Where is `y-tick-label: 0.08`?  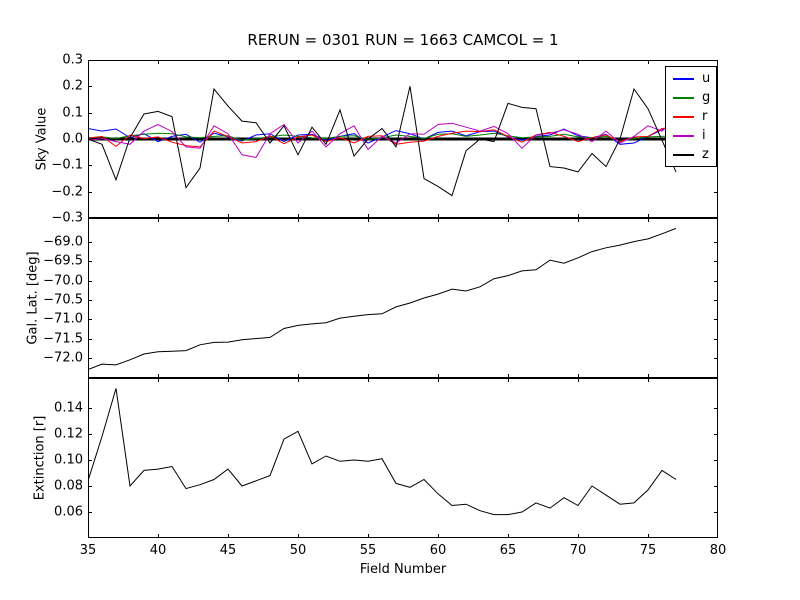
y-tick-label: 0.08 is located at coordinates (68, 486).